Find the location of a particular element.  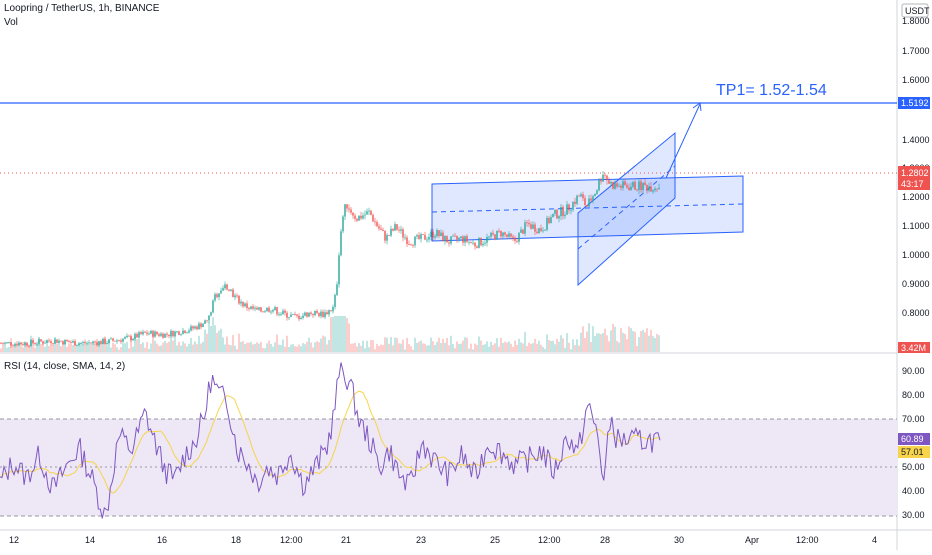

target-annotation: TP1= 1.52-1.54 is located at coordinates (771, 90).